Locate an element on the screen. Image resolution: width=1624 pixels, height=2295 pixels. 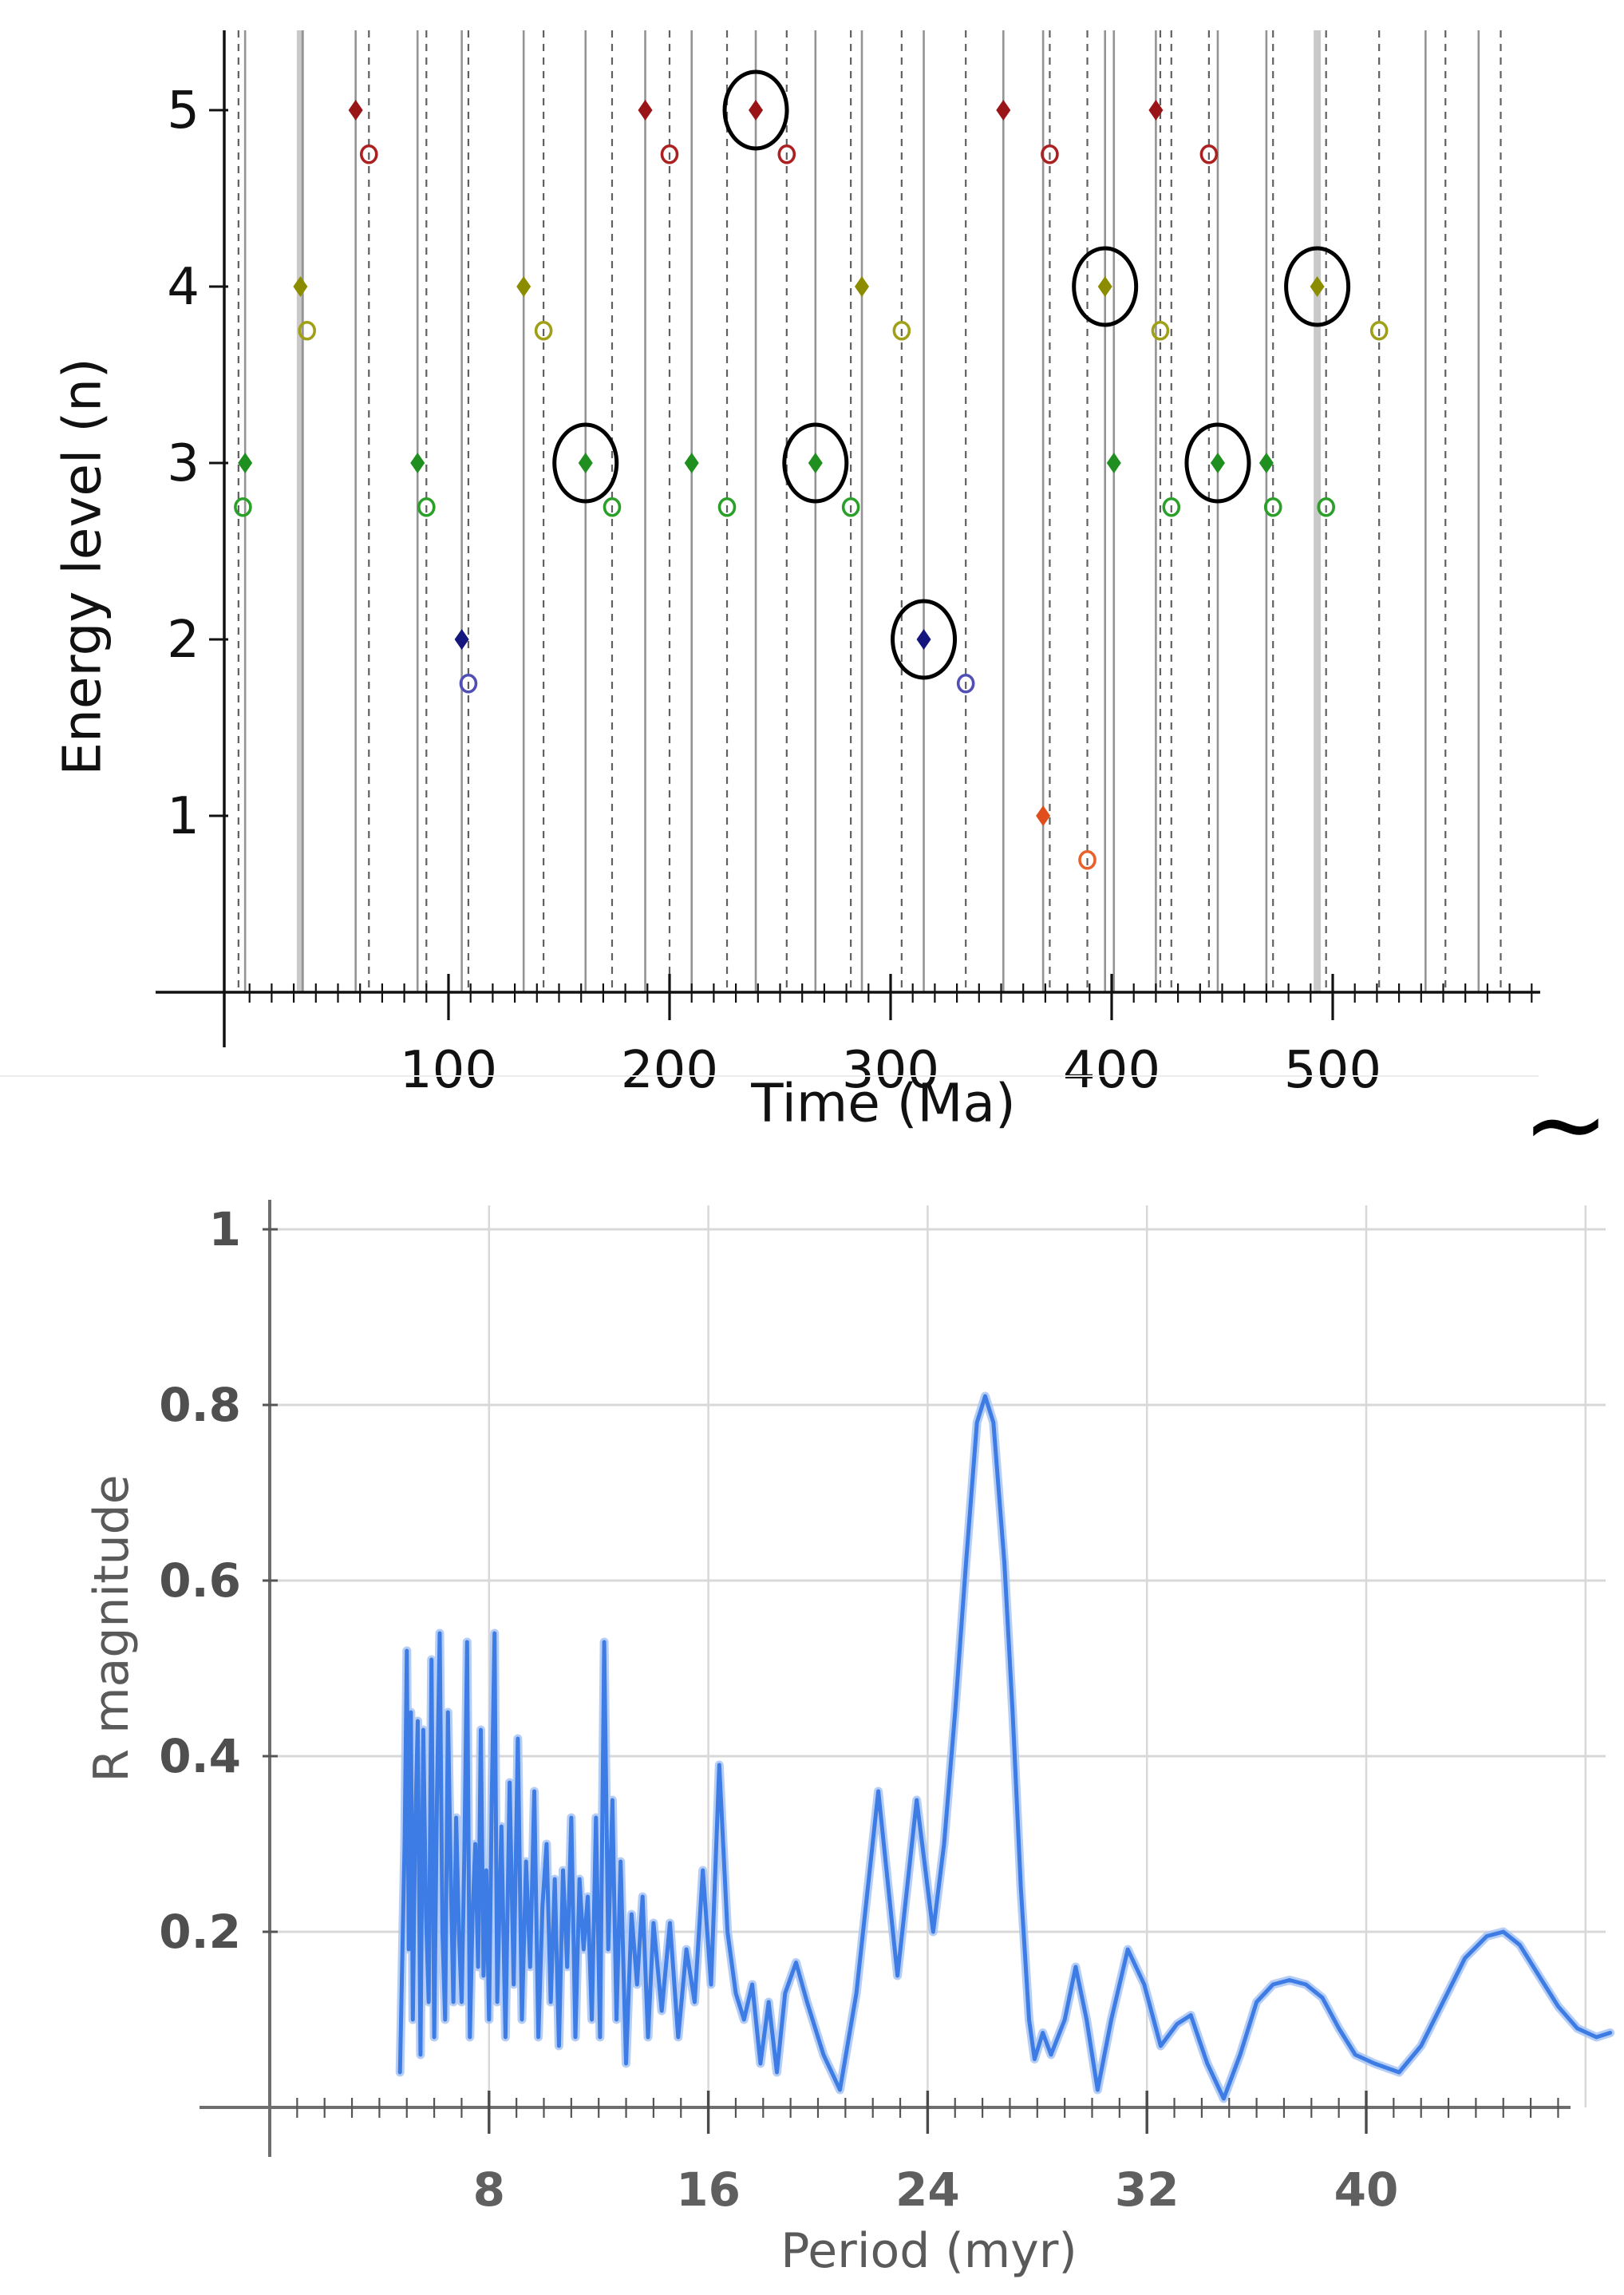
bottom-x-tick-label: 24 is located at coordinates (927, 2189).